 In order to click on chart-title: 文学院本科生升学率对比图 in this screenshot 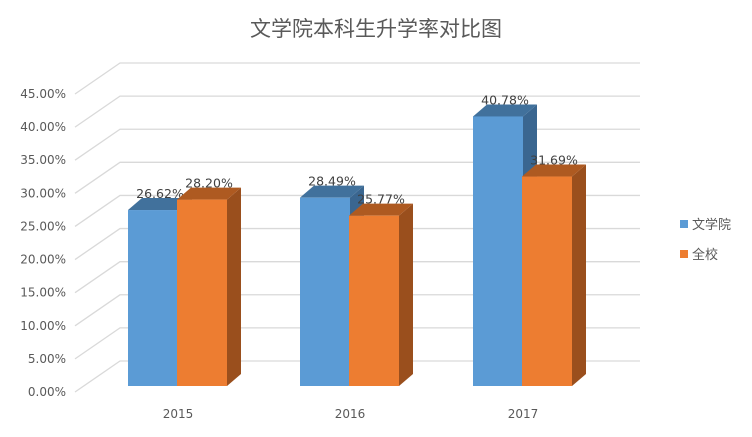, I will do `click(376, 29)`.